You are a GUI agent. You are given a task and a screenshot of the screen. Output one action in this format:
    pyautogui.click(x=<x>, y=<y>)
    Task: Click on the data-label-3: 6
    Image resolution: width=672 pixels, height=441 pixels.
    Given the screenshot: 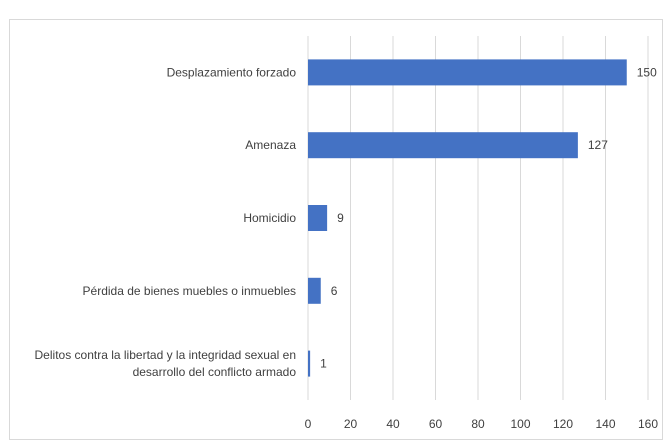 What is the action you would take?
    pyautogui.click(x=334, y=291)
    